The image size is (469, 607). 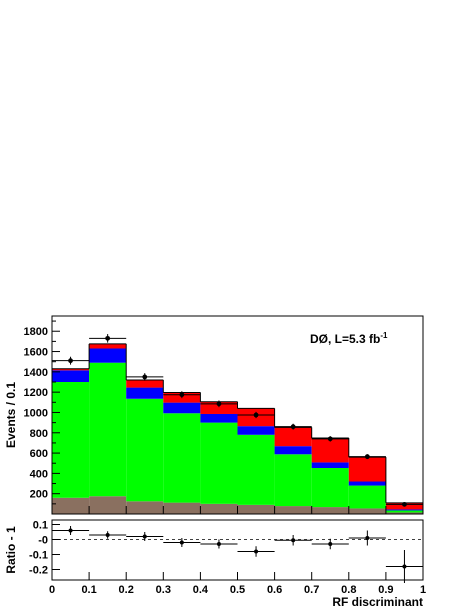 What do you see at coordinates (36, 413) in the screenshot?
I see `main-ytick-label-4: 1000` at bounding box center [36, 413].